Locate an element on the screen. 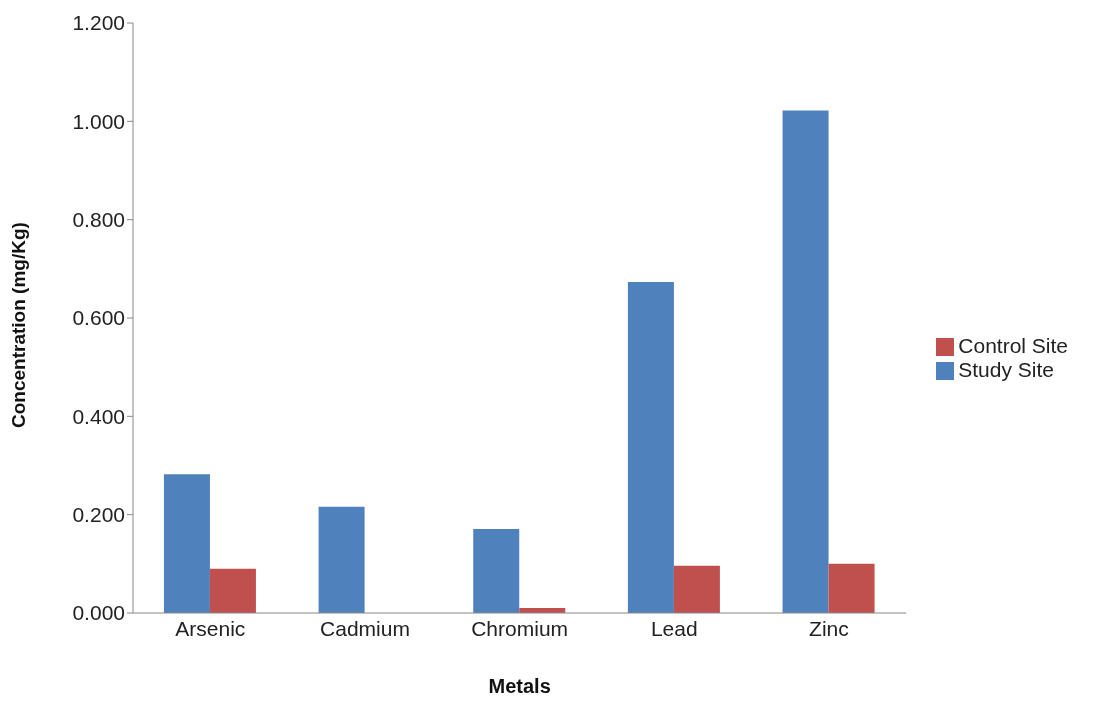 The height and width of the screenshot is (709, 1113). x-tick-label: Arsenic is located at coordinates (210, 628).